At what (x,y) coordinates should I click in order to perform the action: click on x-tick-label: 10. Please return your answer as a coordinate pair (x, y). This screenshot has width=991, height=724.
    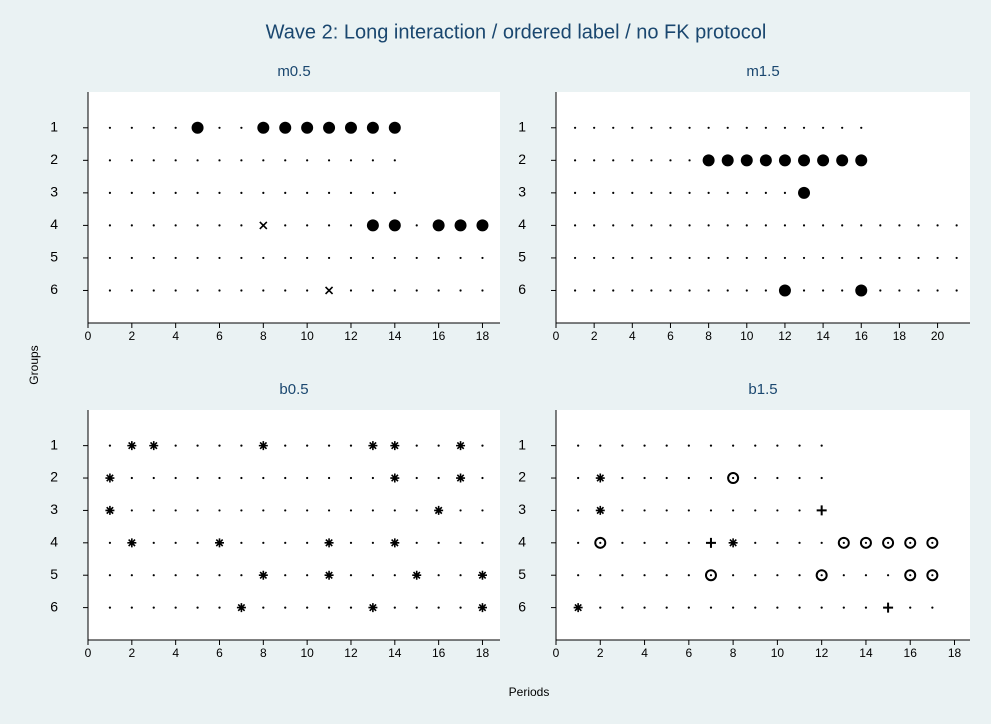
    Looking at the image, I should click on (778, 653).